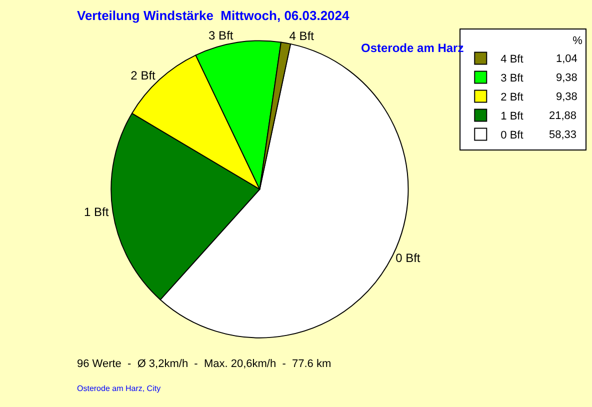 The width and height of the screenshot is (592, 407). I want to click on legend-label: 2 Bft, so click(512, 98).